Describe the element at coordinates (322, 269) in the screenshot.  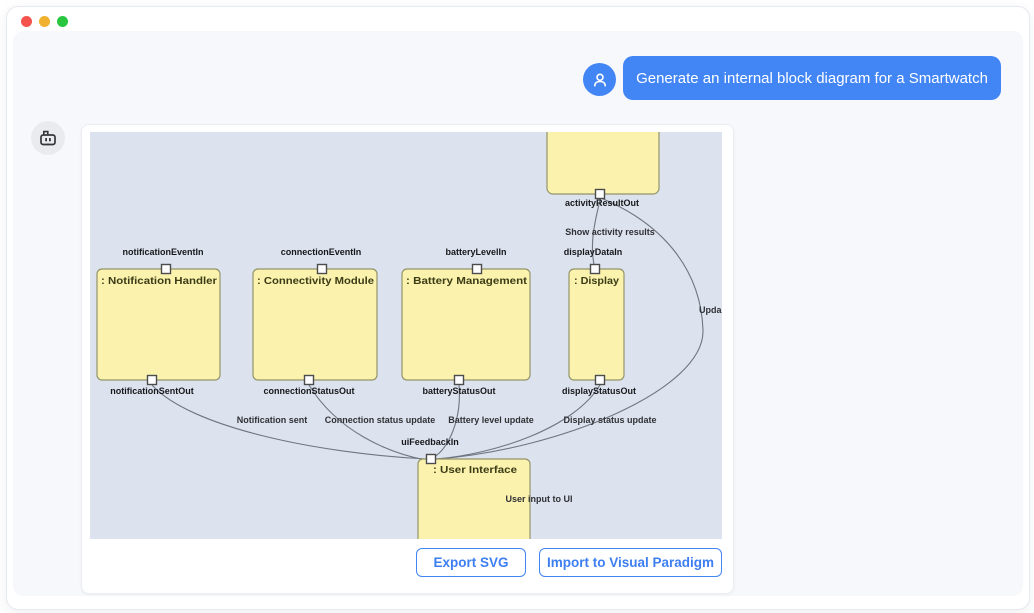
I see `port-connectionEventIn` at that location.